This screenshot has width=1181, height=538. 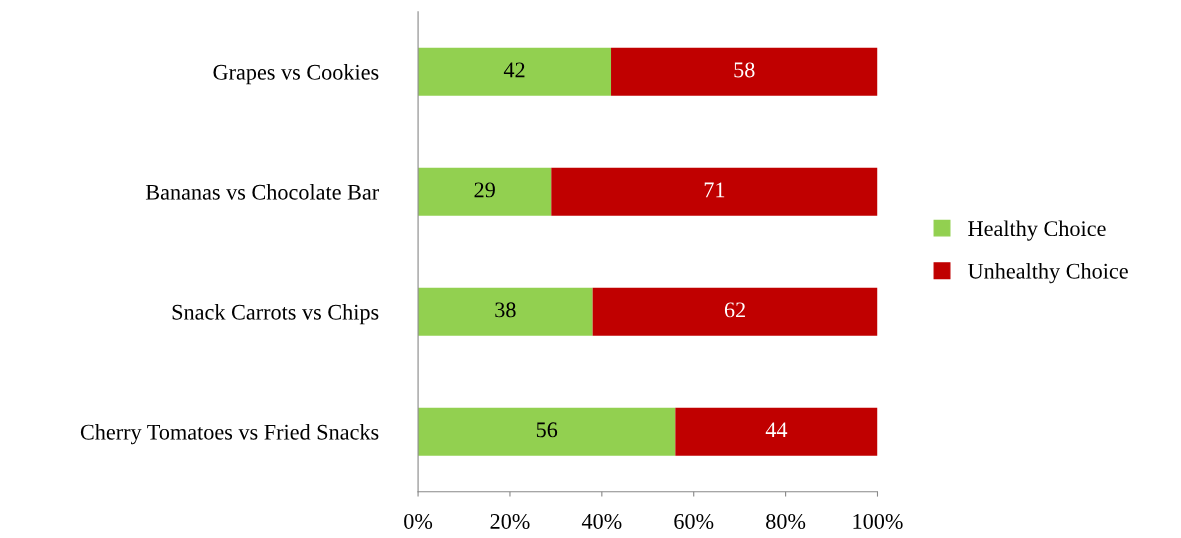 What do you see at coordinates (262, 192) in the screenshot?
I see `y-tick-label: Bananas vs Chocolate Bar` at bounding box center [262, 192].